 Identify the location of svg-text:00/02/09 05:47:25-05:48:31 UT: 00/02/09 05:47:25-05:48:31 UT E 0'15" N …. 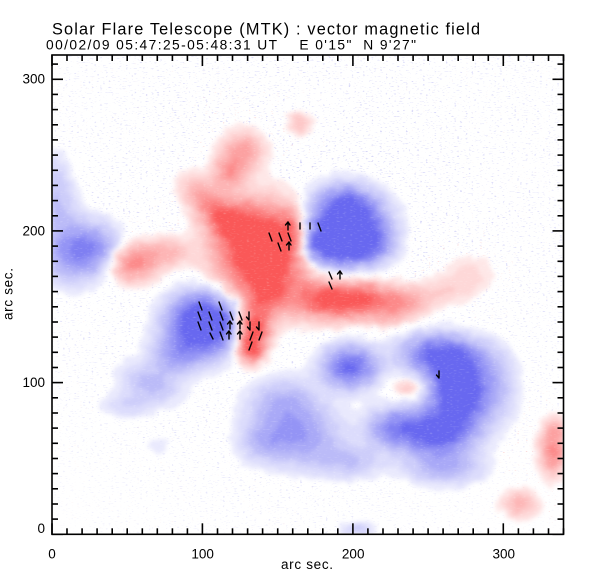
(231, 45).